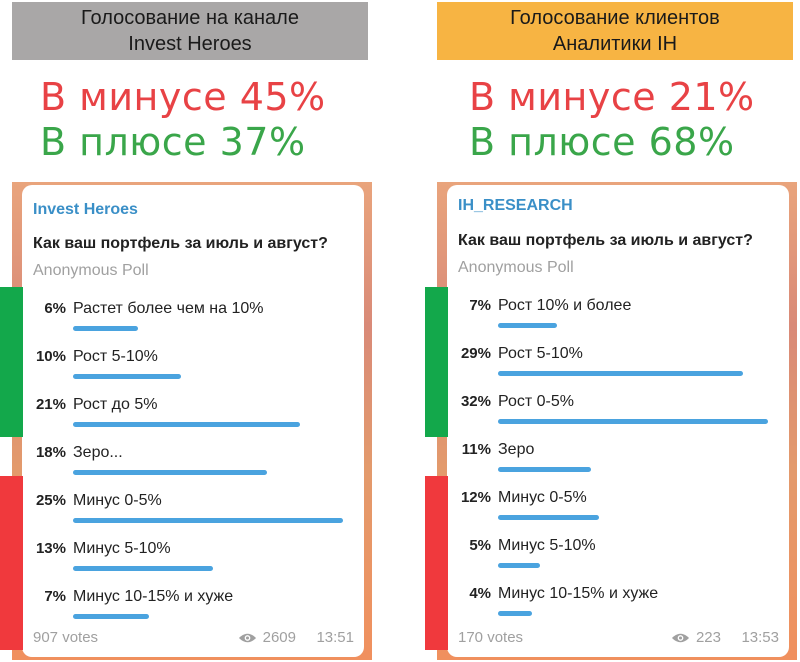 Image resolution: width=800 pixels, height=662 pixels. Describe the element at coordinates (11, 362) in the screenshot. I see `left-positive-marker` at that location.